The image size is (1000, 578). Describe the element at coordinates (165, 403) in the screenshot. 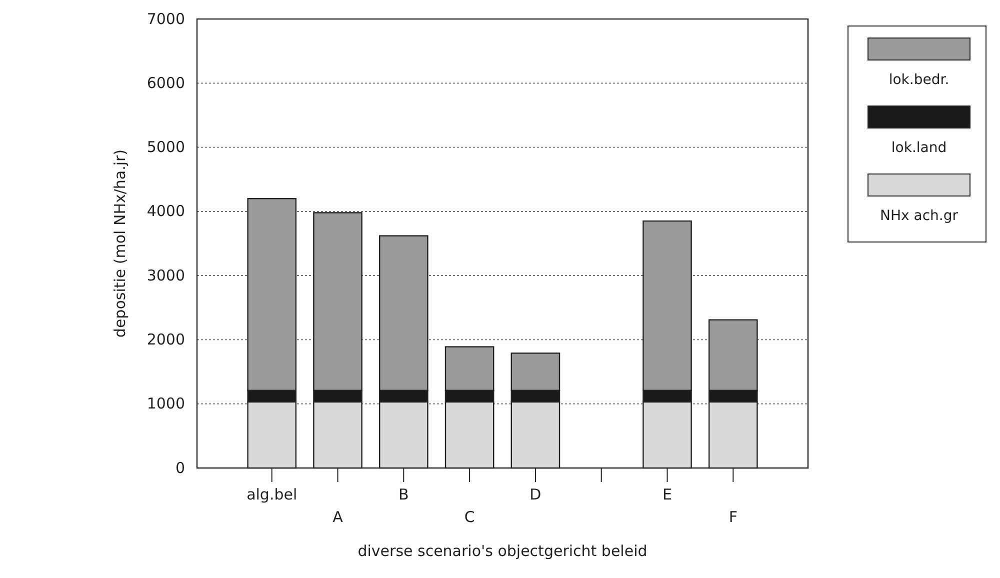

I see `y-tick-label: 1000` at that location.